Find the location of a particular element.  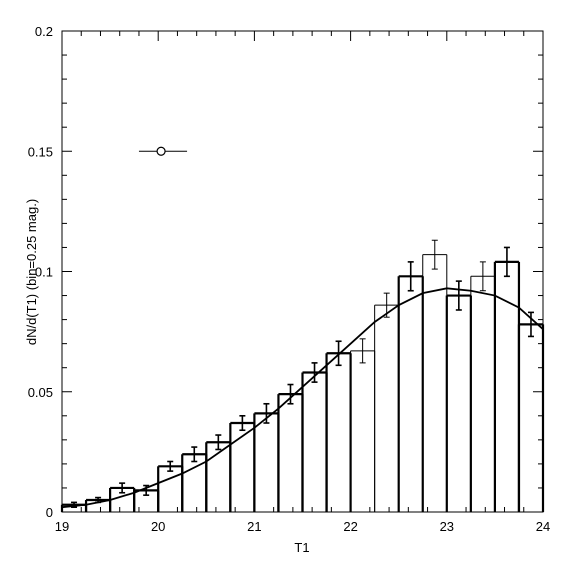

annotation-circle is located at coordinates (161, 151).